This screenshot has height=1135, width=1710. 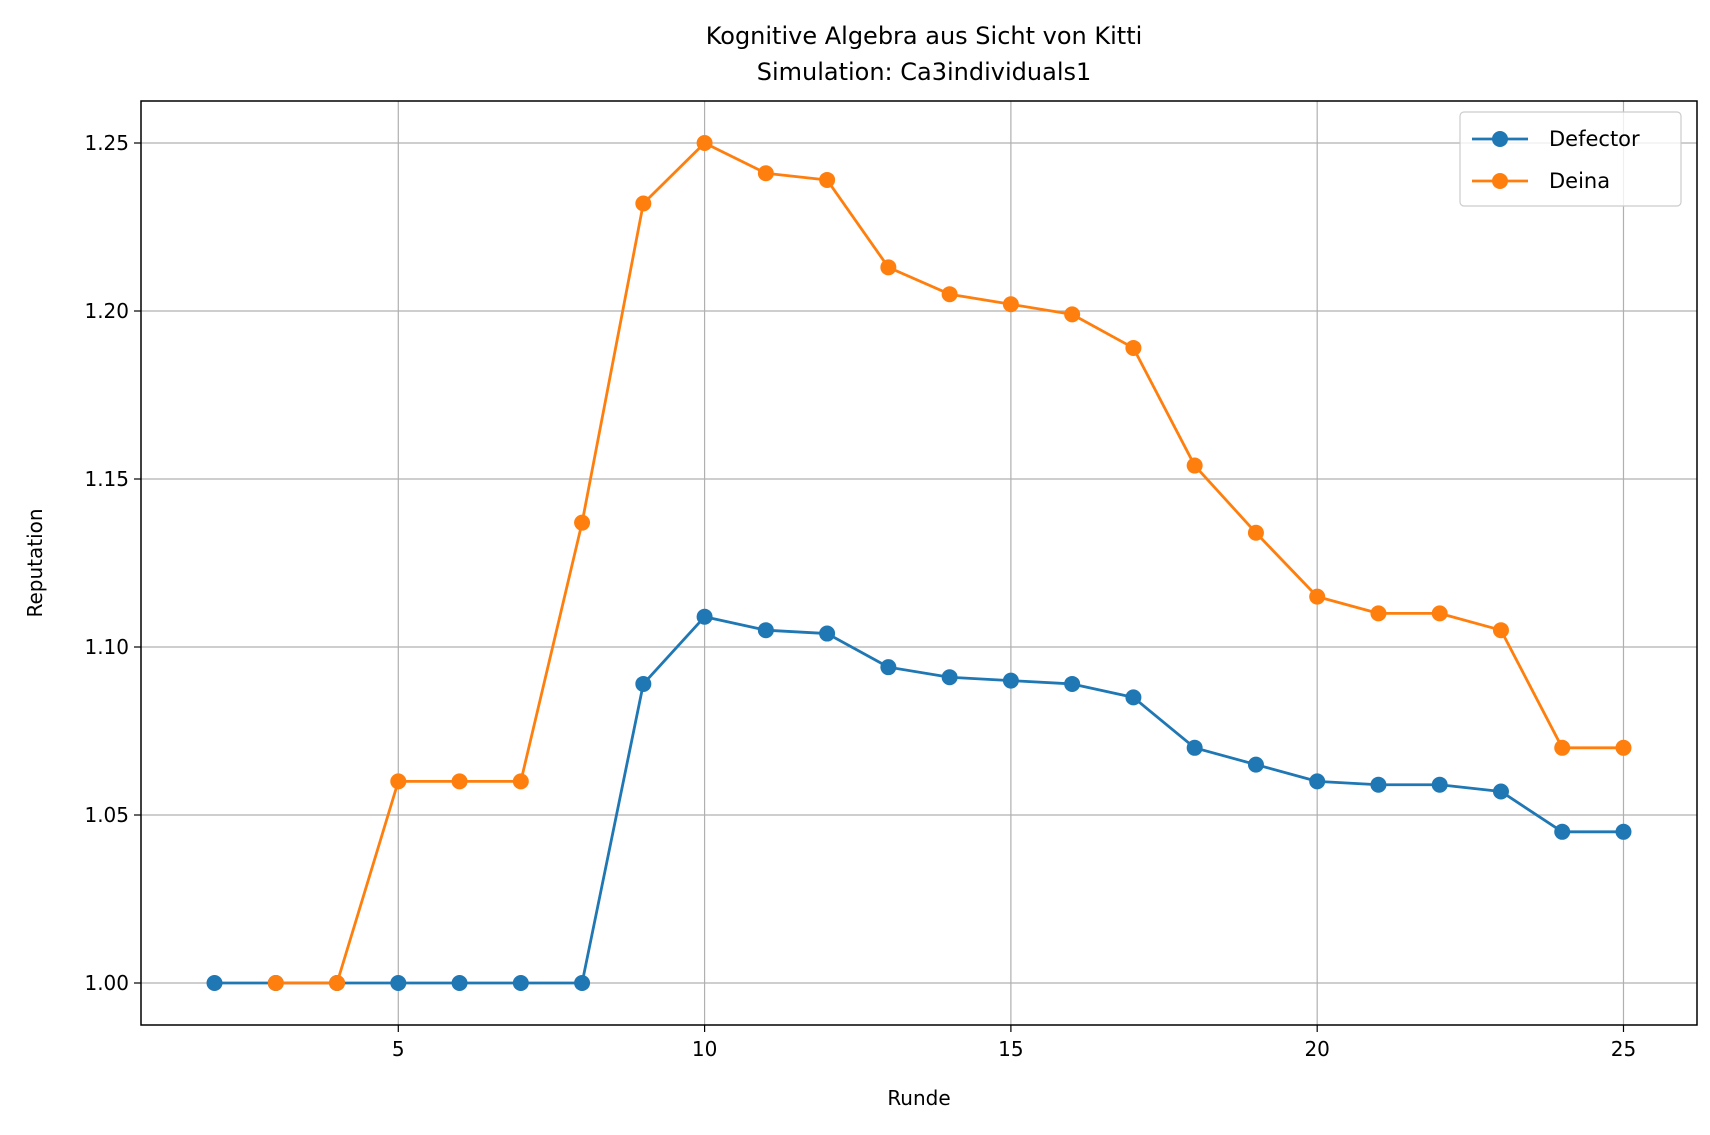 I want to click on legend-box, so click(x=1570, y=159).